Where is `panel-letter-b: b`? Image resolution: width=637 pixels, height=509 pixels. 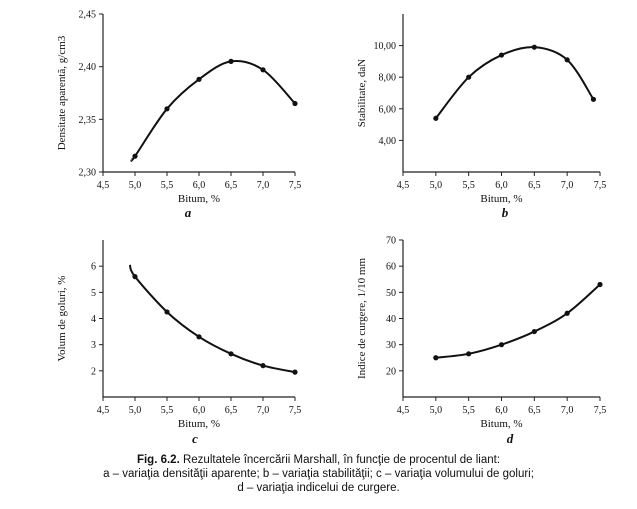
panel-letter-b: b is located at coordinates (505, 212).